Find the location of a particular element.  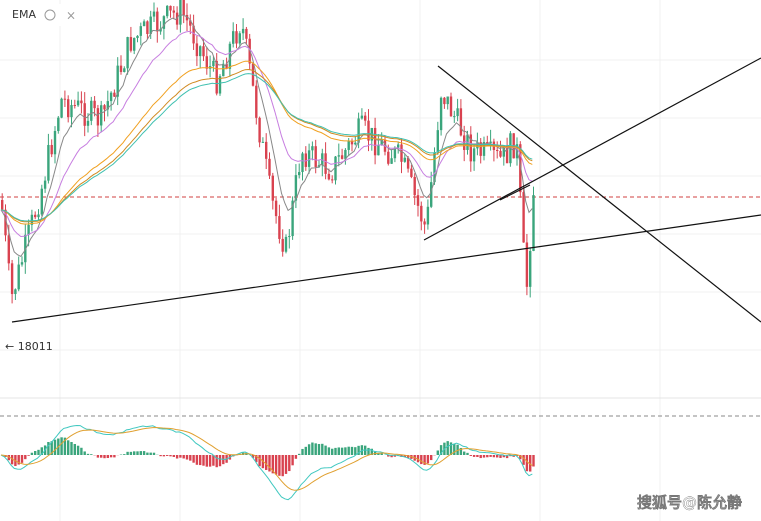

close-icon: × is located at coordinates (71, 16).